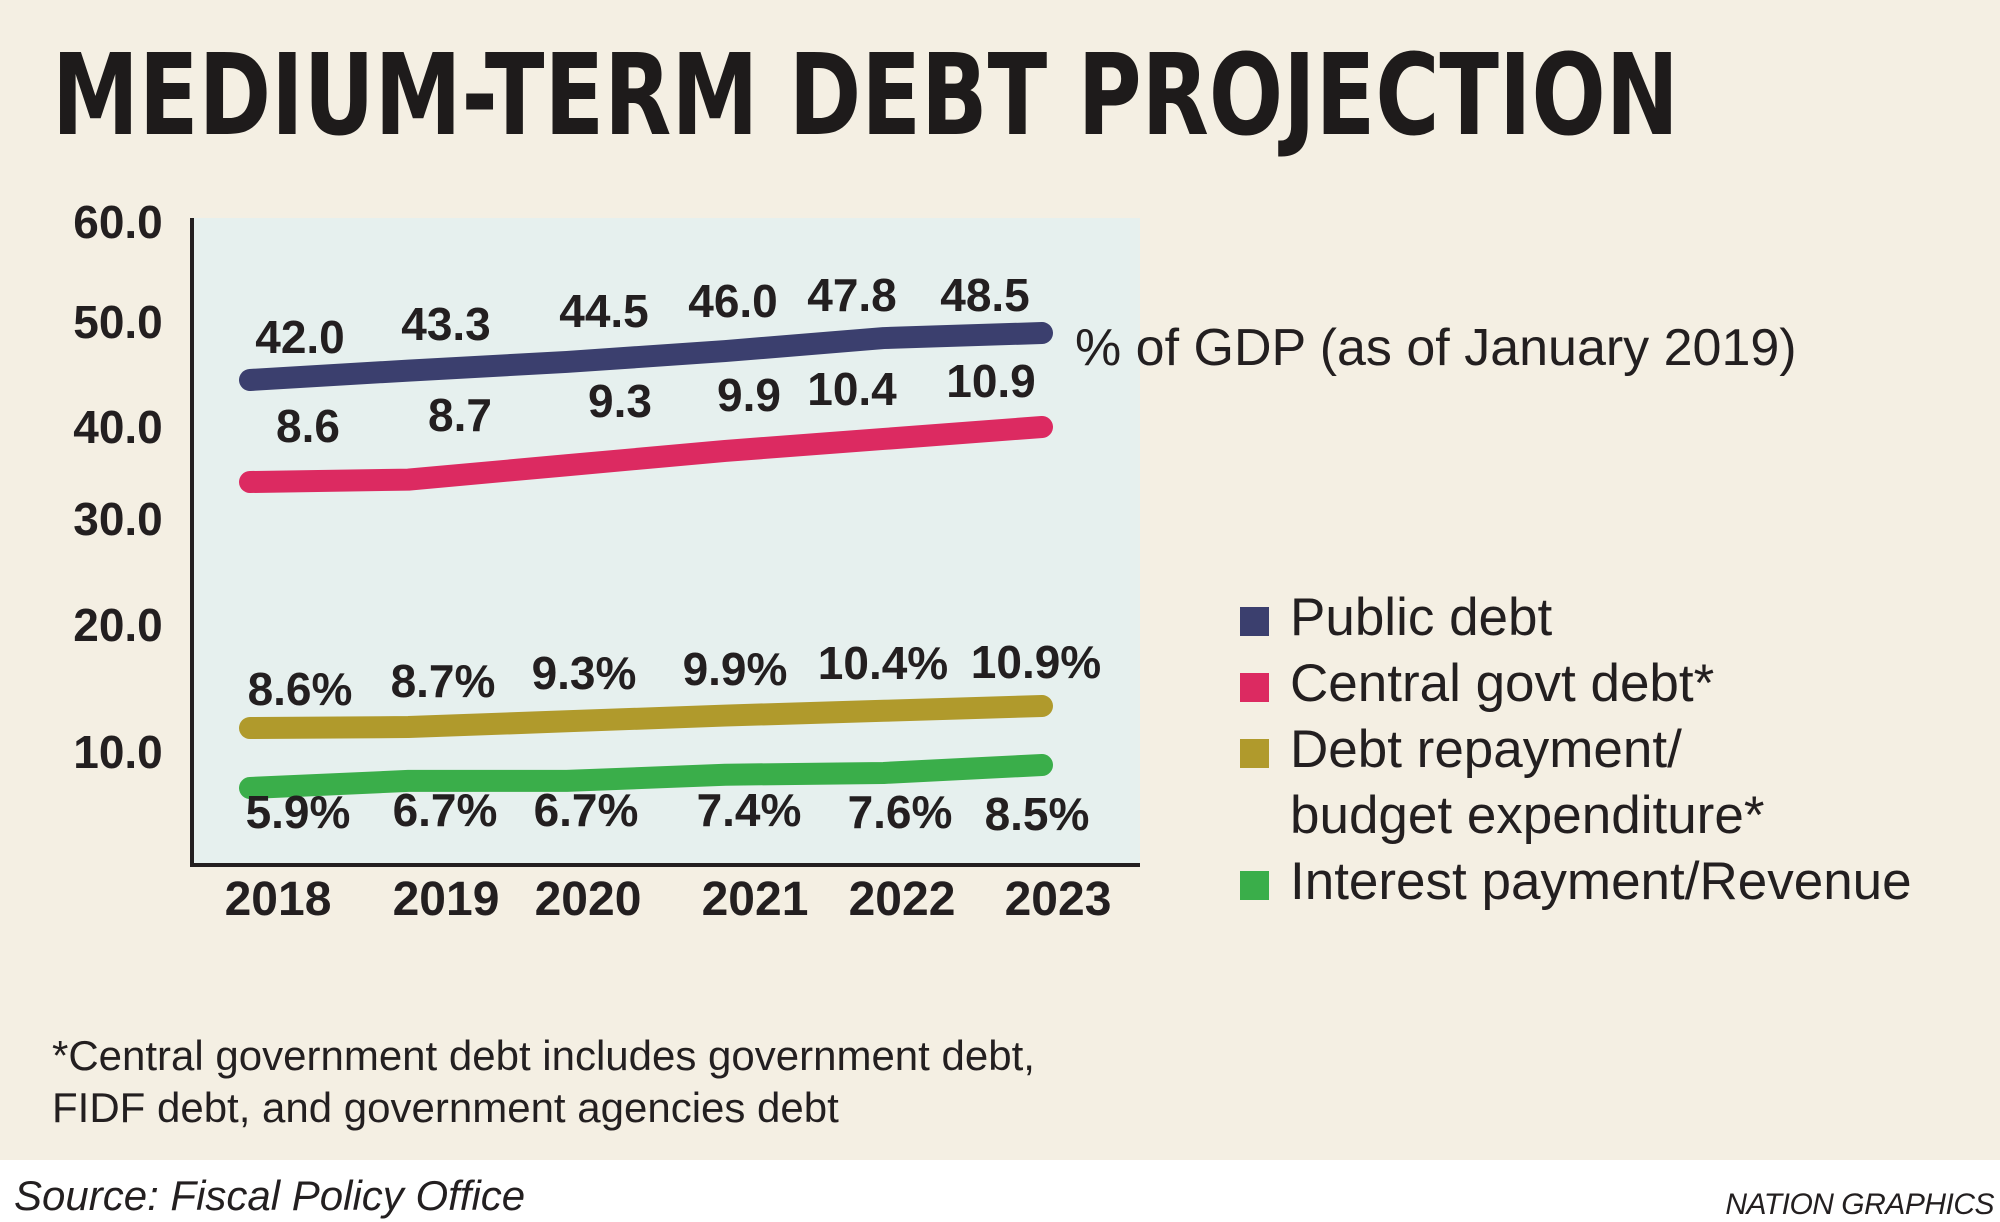  I want to click on data-label: 9.3%, so click(584, 673).